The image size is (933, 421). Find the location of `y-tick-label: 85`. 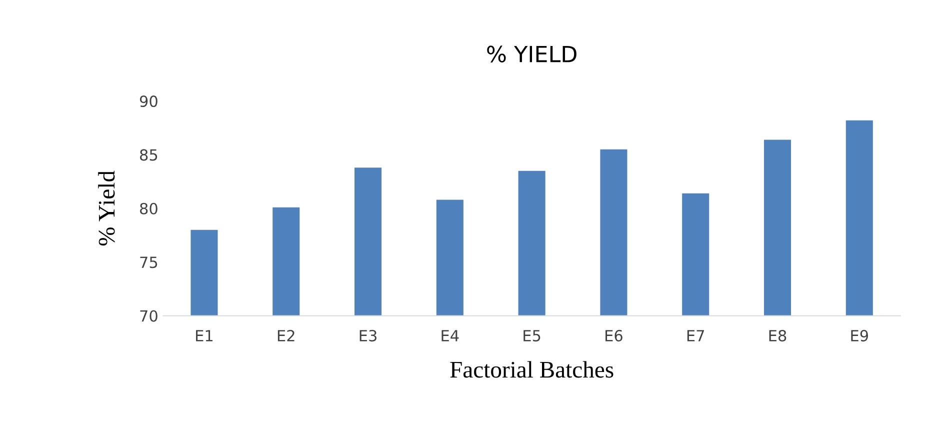

y-tick-label: 85 is located at coordinates (149, 155).